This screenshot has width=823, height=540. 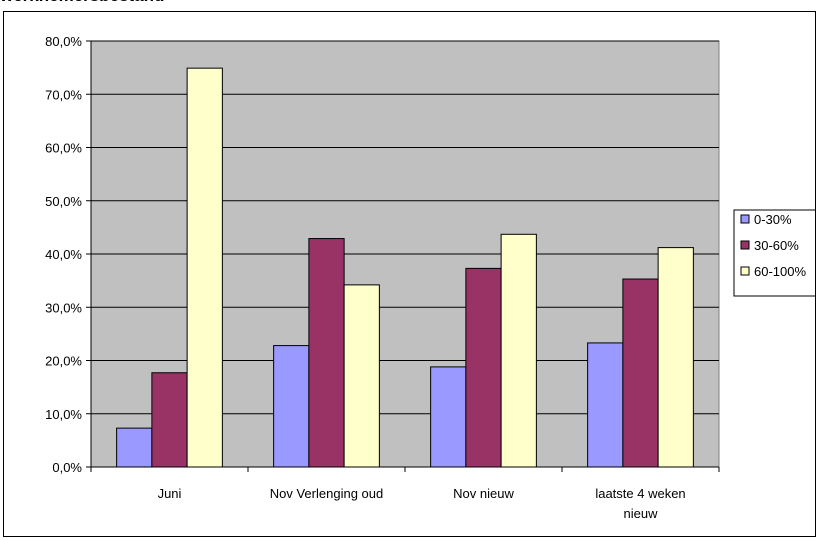 What do you see at coordinates (169, 420) in the screenshot?
I see `bar-30-60%-Juni` at bounding box center [169, 420].